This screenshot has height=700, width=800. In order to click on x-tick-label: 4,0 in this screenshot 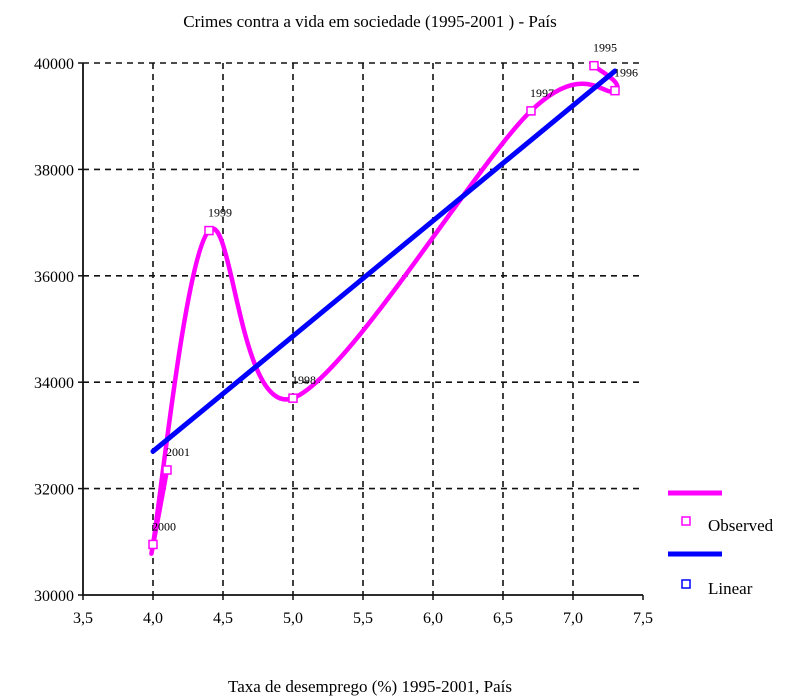, I will do `click(153, 618)`.